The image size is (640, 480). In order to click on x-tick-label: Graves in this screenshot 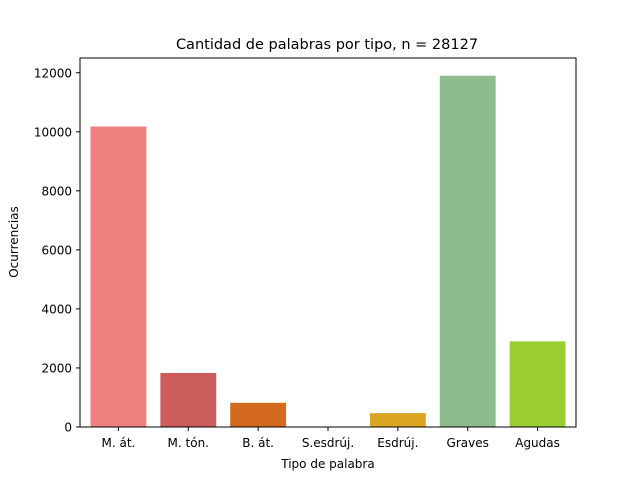, I will do `click(468, 443)`.